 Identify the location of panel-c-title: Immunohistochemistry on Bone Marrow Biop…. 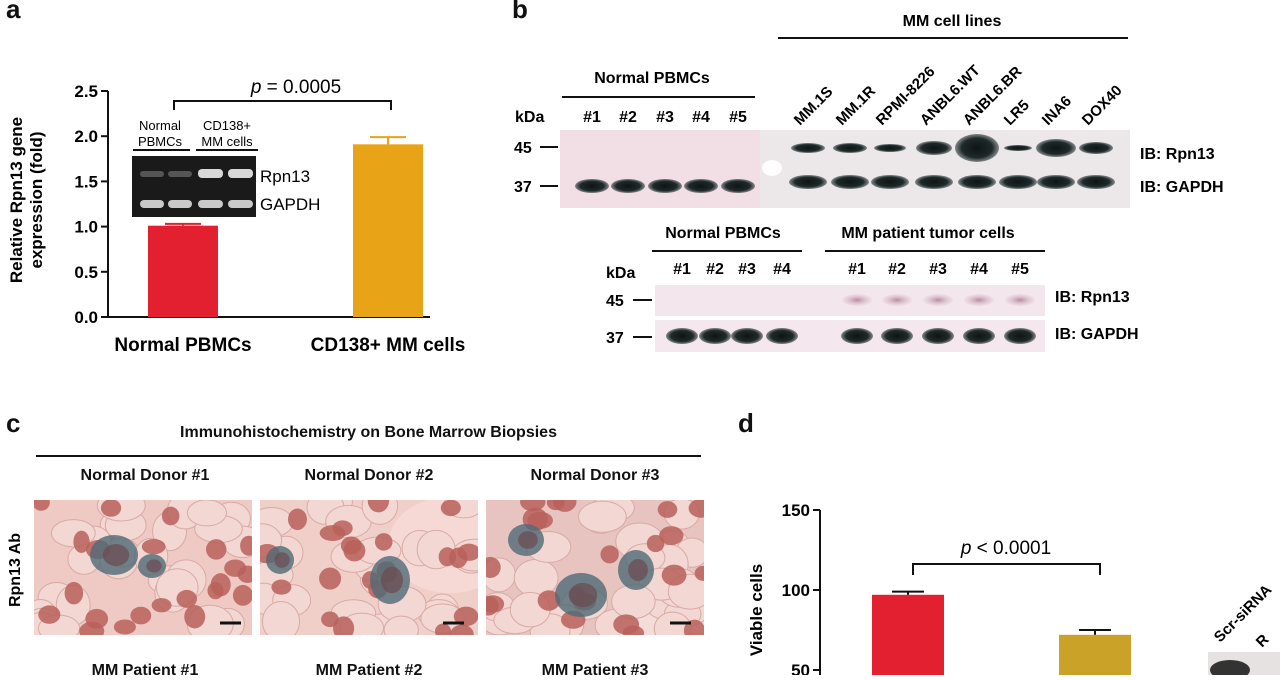
(368, 432).